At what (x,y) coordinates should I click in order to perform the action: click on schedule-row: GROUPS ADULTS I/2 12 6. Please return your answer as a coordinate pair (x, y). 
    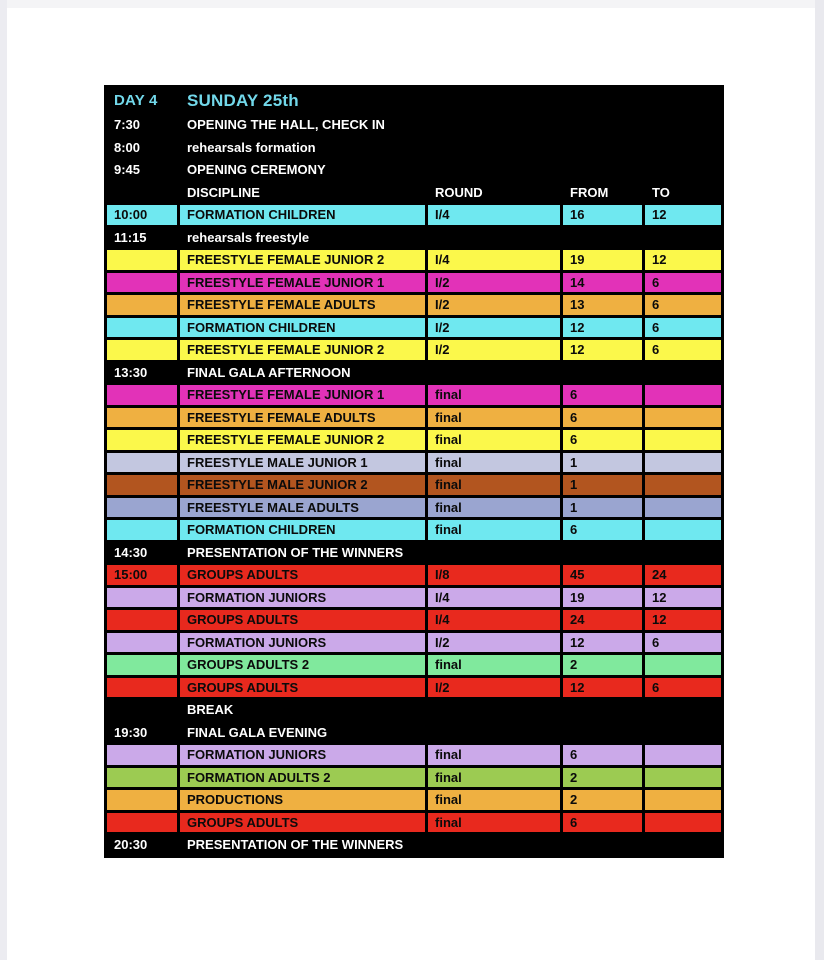
    Looking at the image, I should click on (414, 687).